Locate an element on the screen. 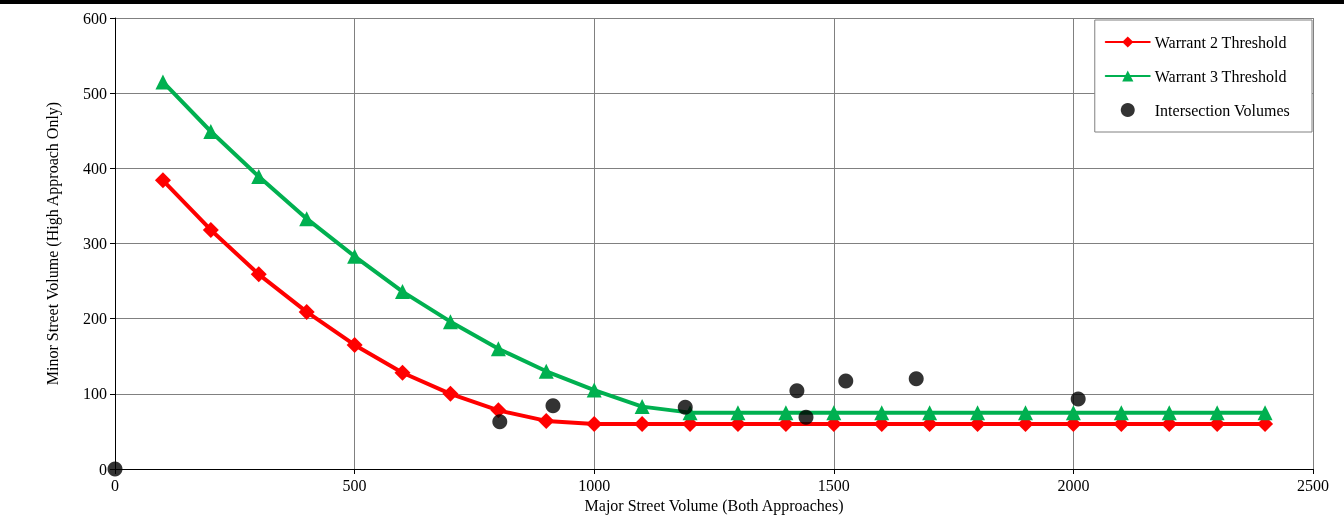 The width and height of the screenshot is (1344, 531). y-tick-label: 300 is located at coordinates (95, 243).